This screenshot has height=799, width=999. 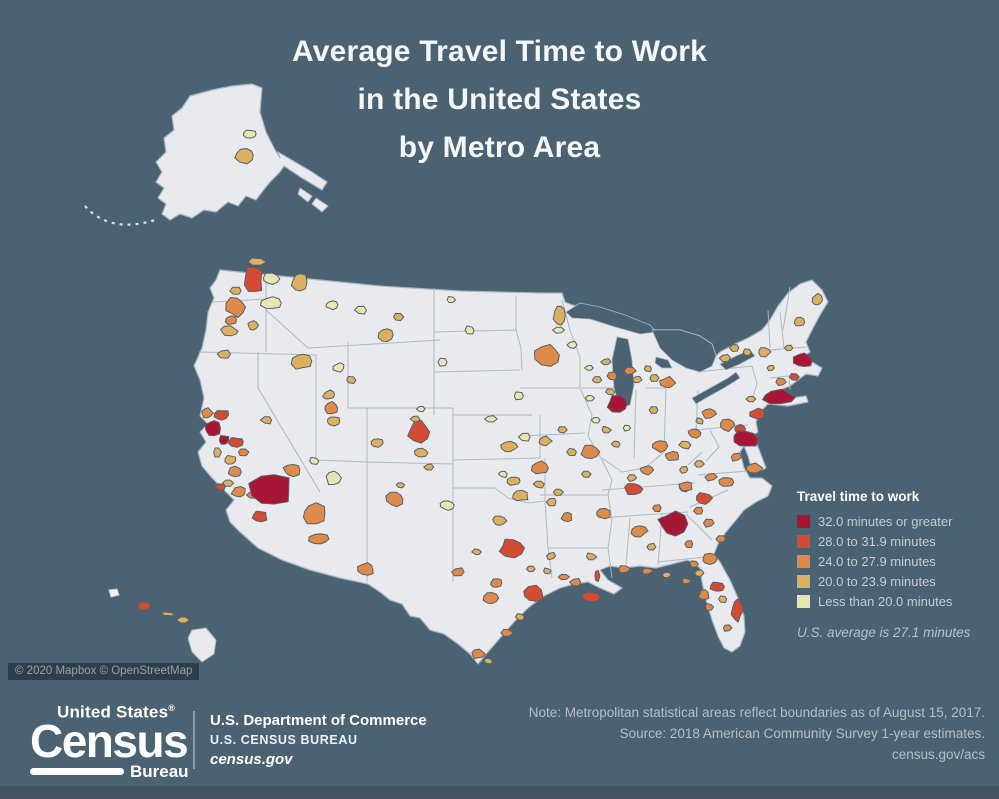 What do you see at coordinates (663, 362) in the screenshot?
I see `saginaw-bay` at bounding box center [663, 362].